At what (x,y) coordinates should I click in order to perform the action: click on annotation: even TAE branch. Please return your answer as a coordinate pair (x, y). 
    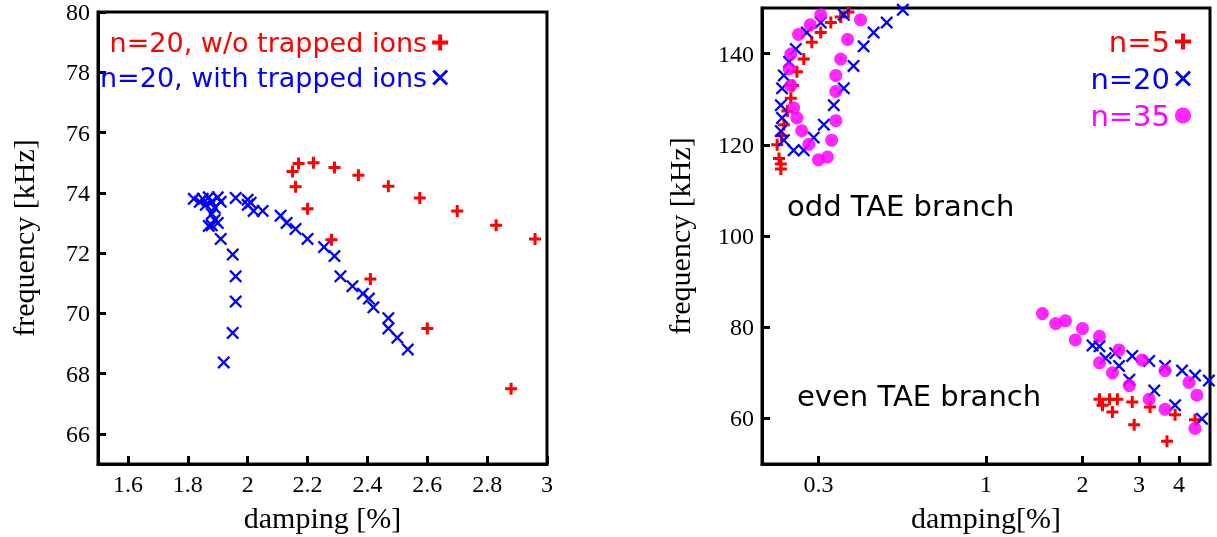
    Looking at the image, I should click on (919, 395).